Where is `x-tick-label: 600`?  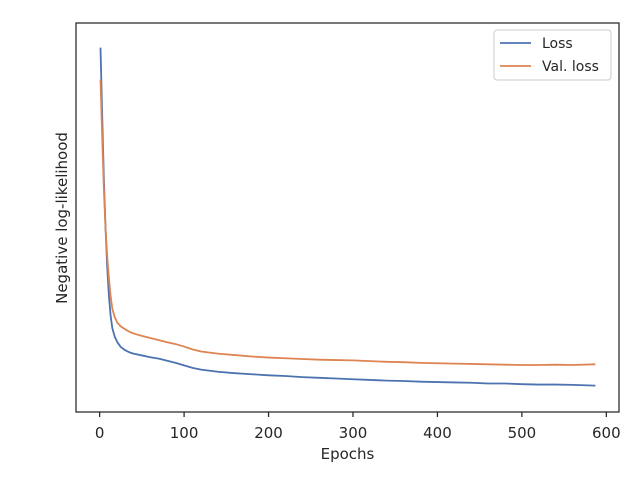 x-tick-label: 600 is located at coordinates (606, 433).